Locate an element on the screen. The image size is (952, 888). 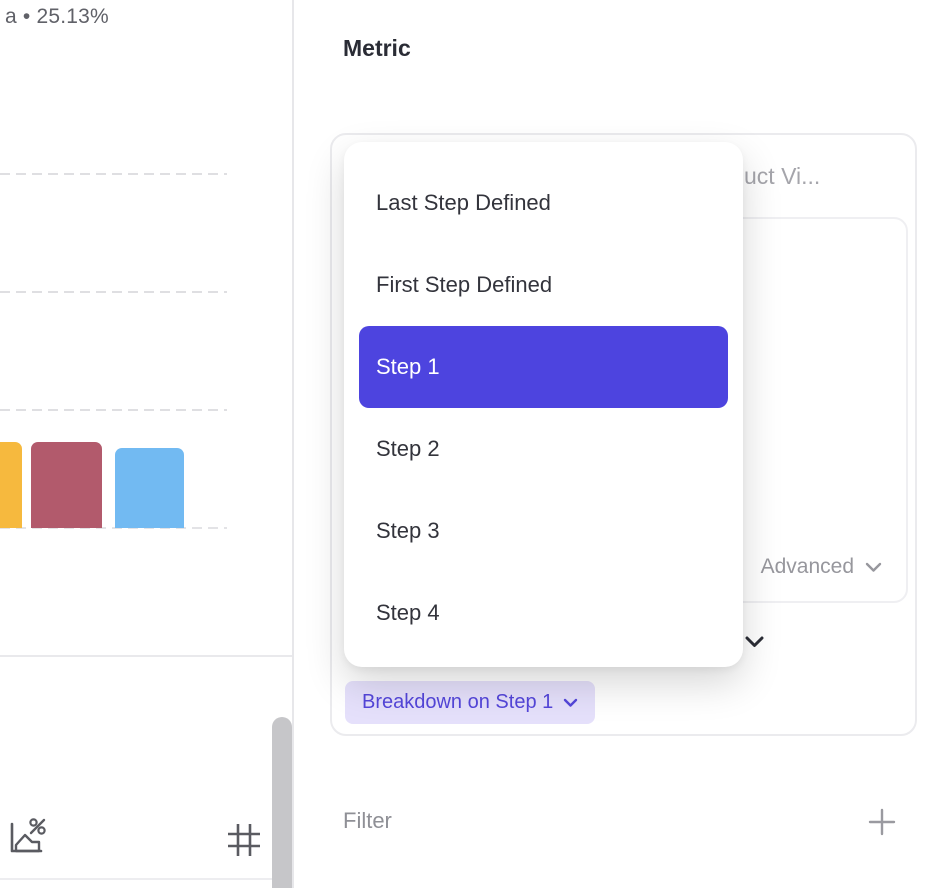
breakdown-label: Breakdown on Step 1 is located at coordinates (458, 702).